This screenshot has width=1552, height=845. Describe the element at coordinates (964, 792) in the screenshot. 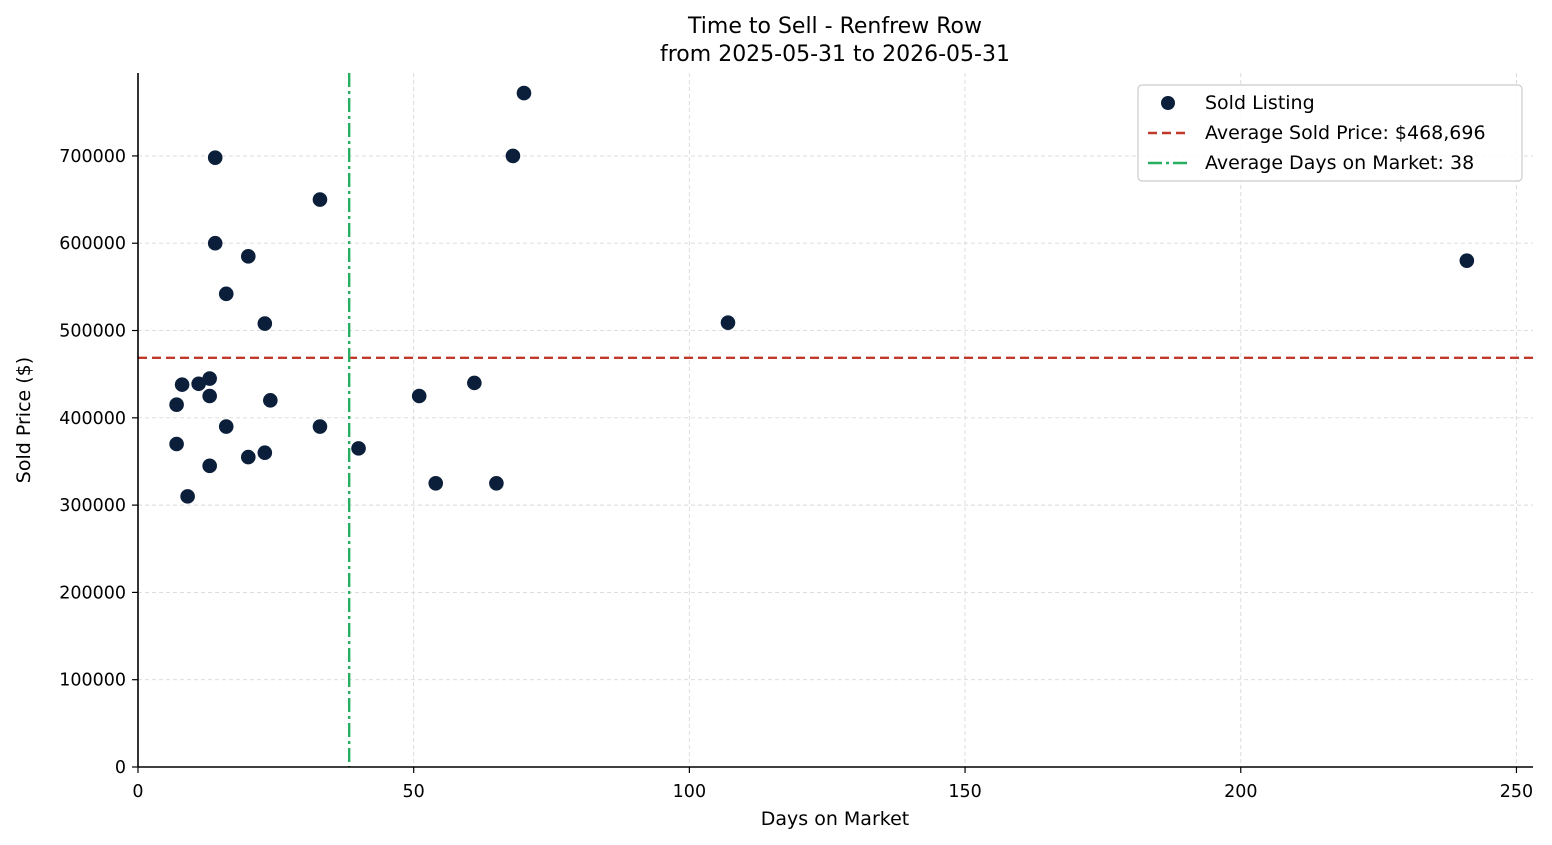

I see `x-tick-label: 150` at that location.